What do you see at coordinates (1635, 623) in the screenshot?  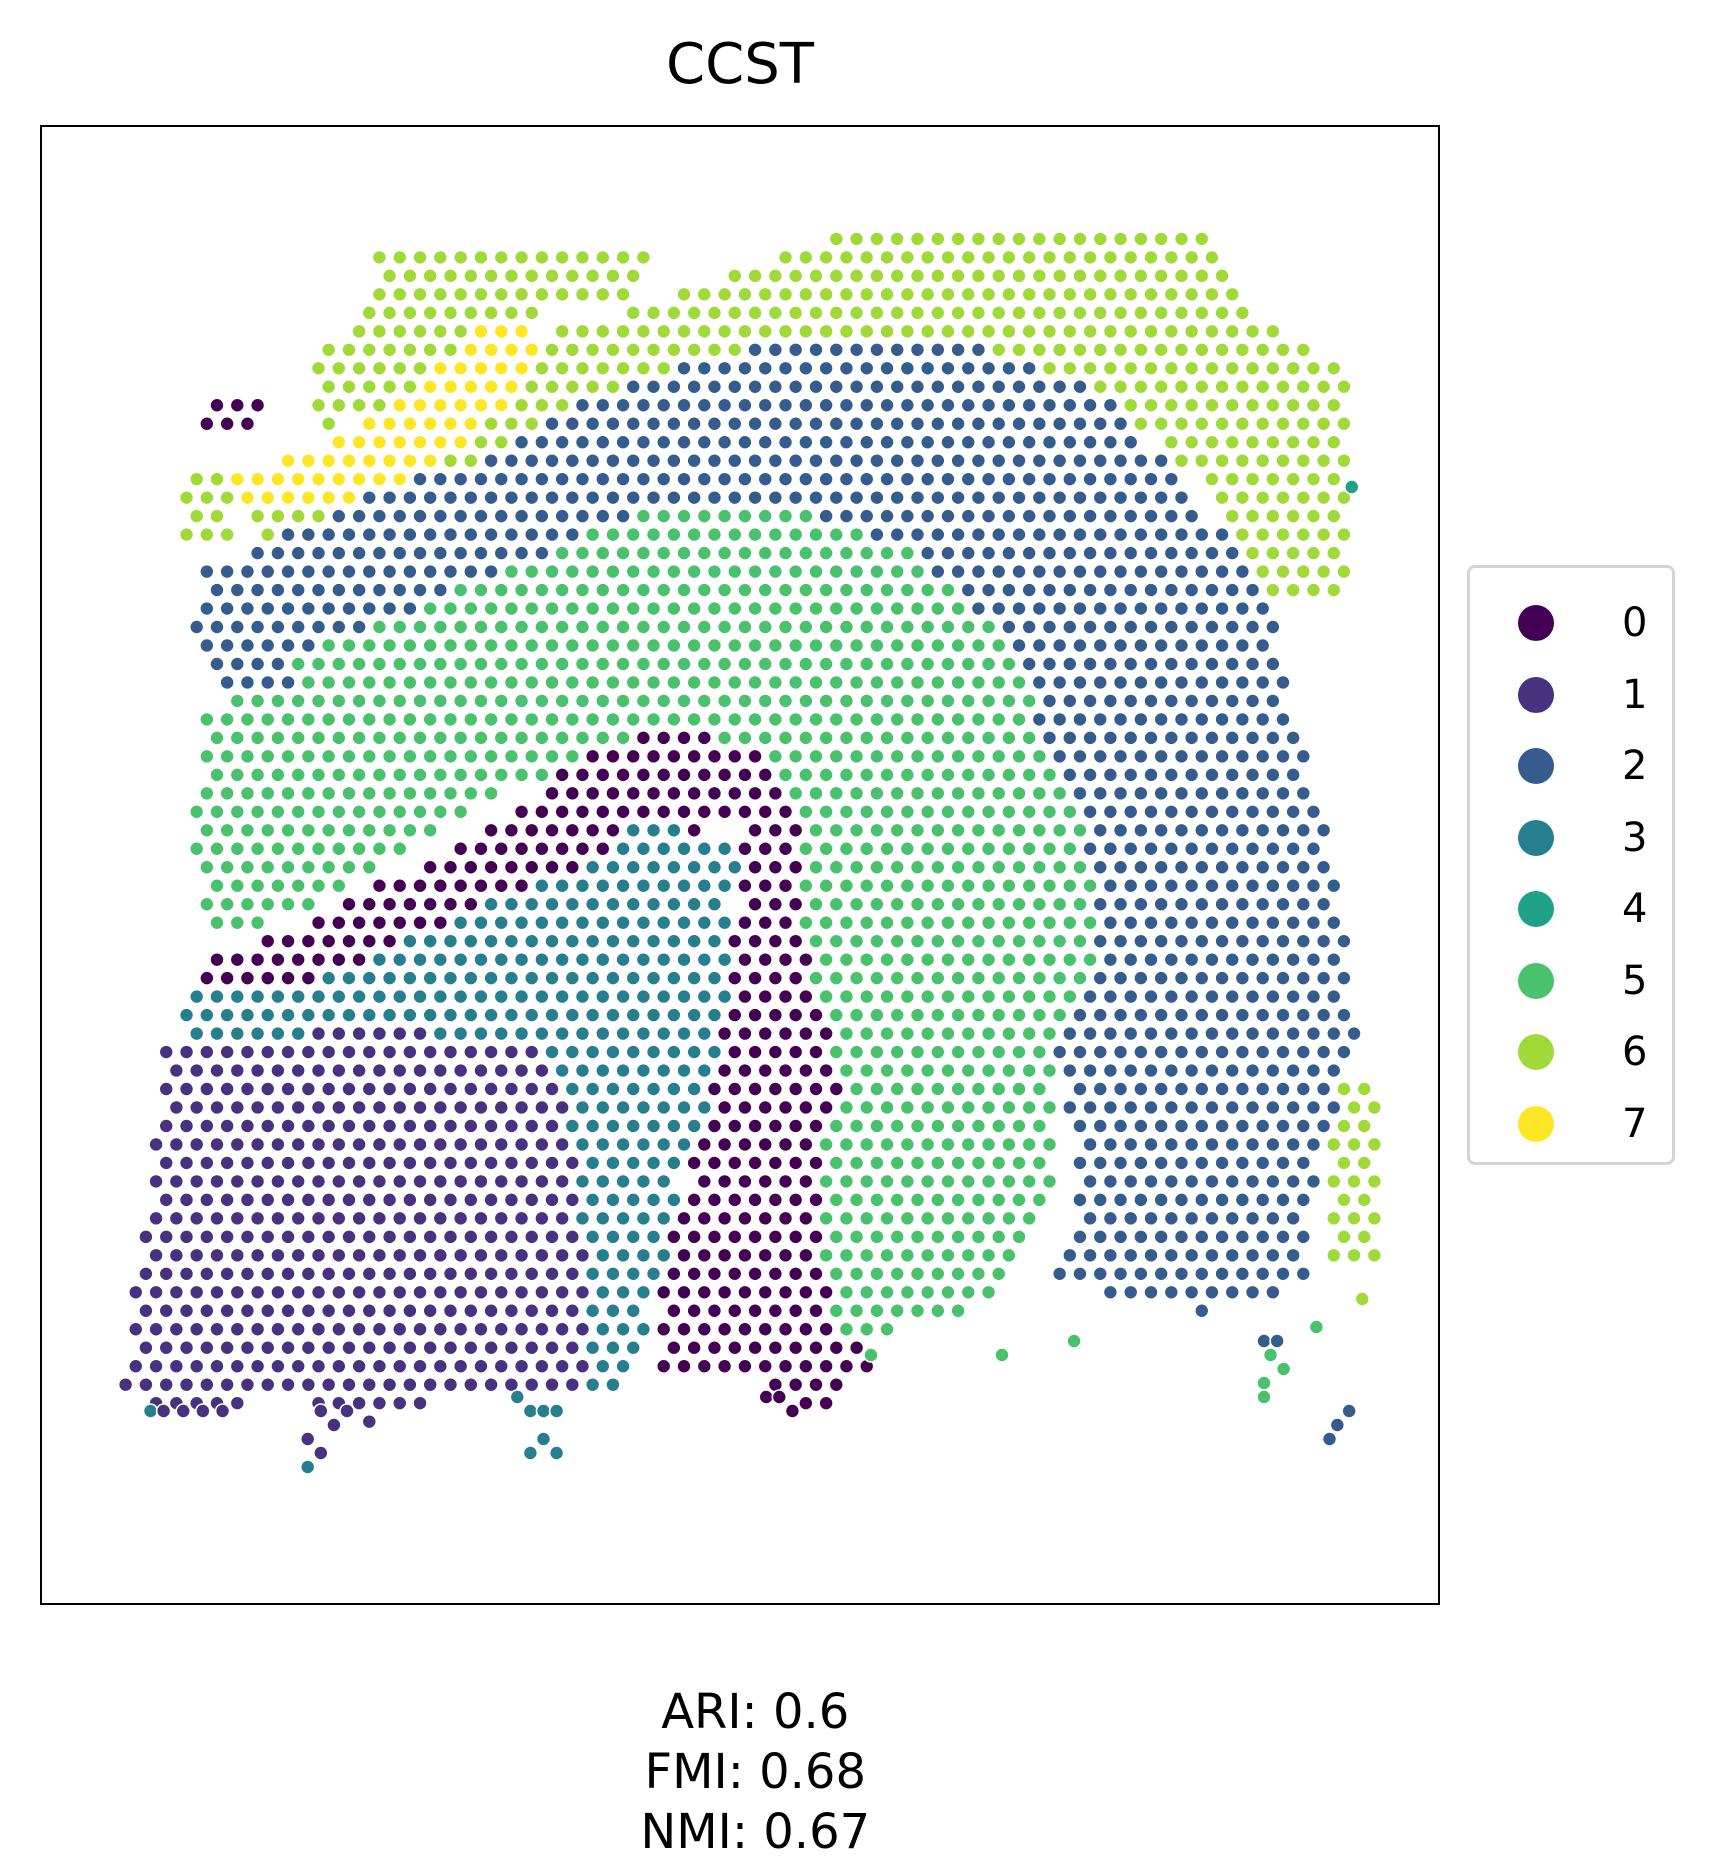 I see `legend-label: 0` at bounding box center [1635, 623].